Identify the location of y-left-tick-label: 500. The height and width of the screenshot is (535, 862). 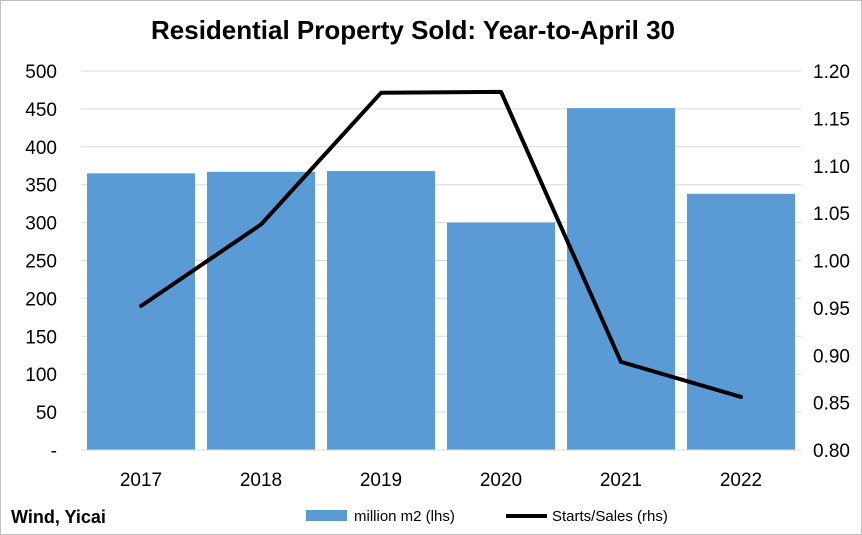
(41, 72).